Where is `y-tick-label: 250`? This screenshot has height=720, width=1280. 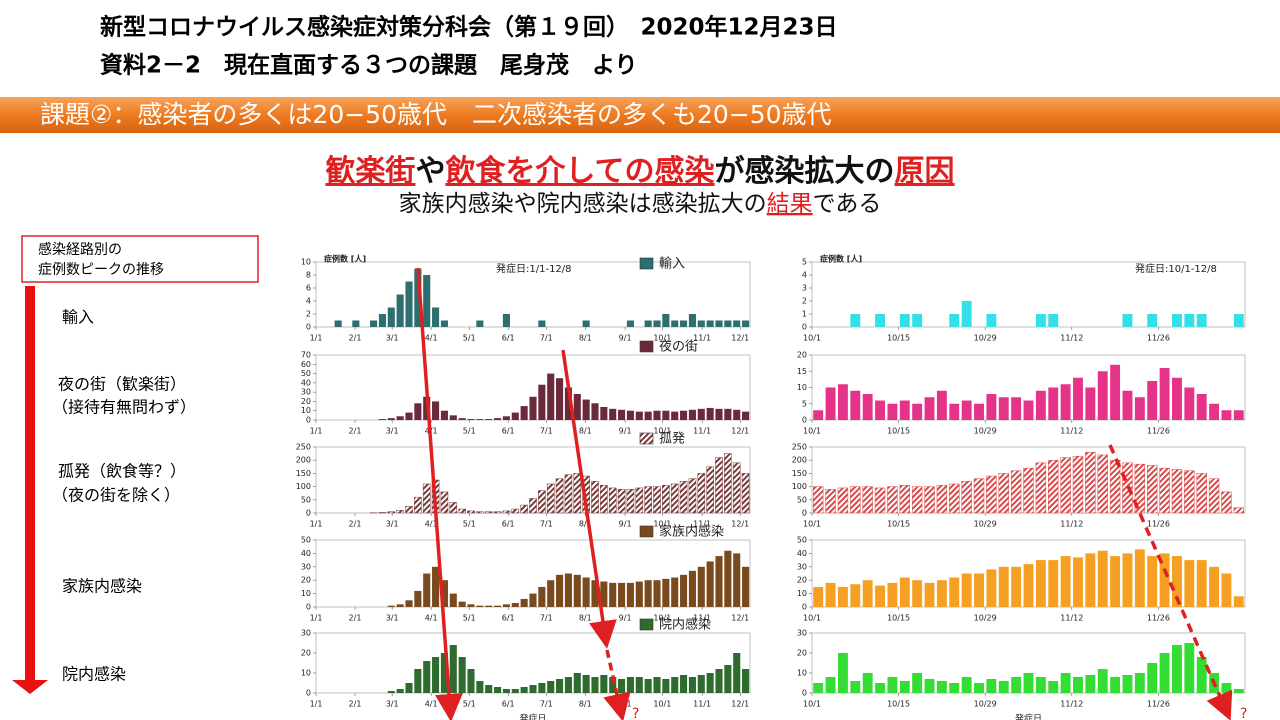
y-tick-label: 250 is located at coordinates (799, 447).